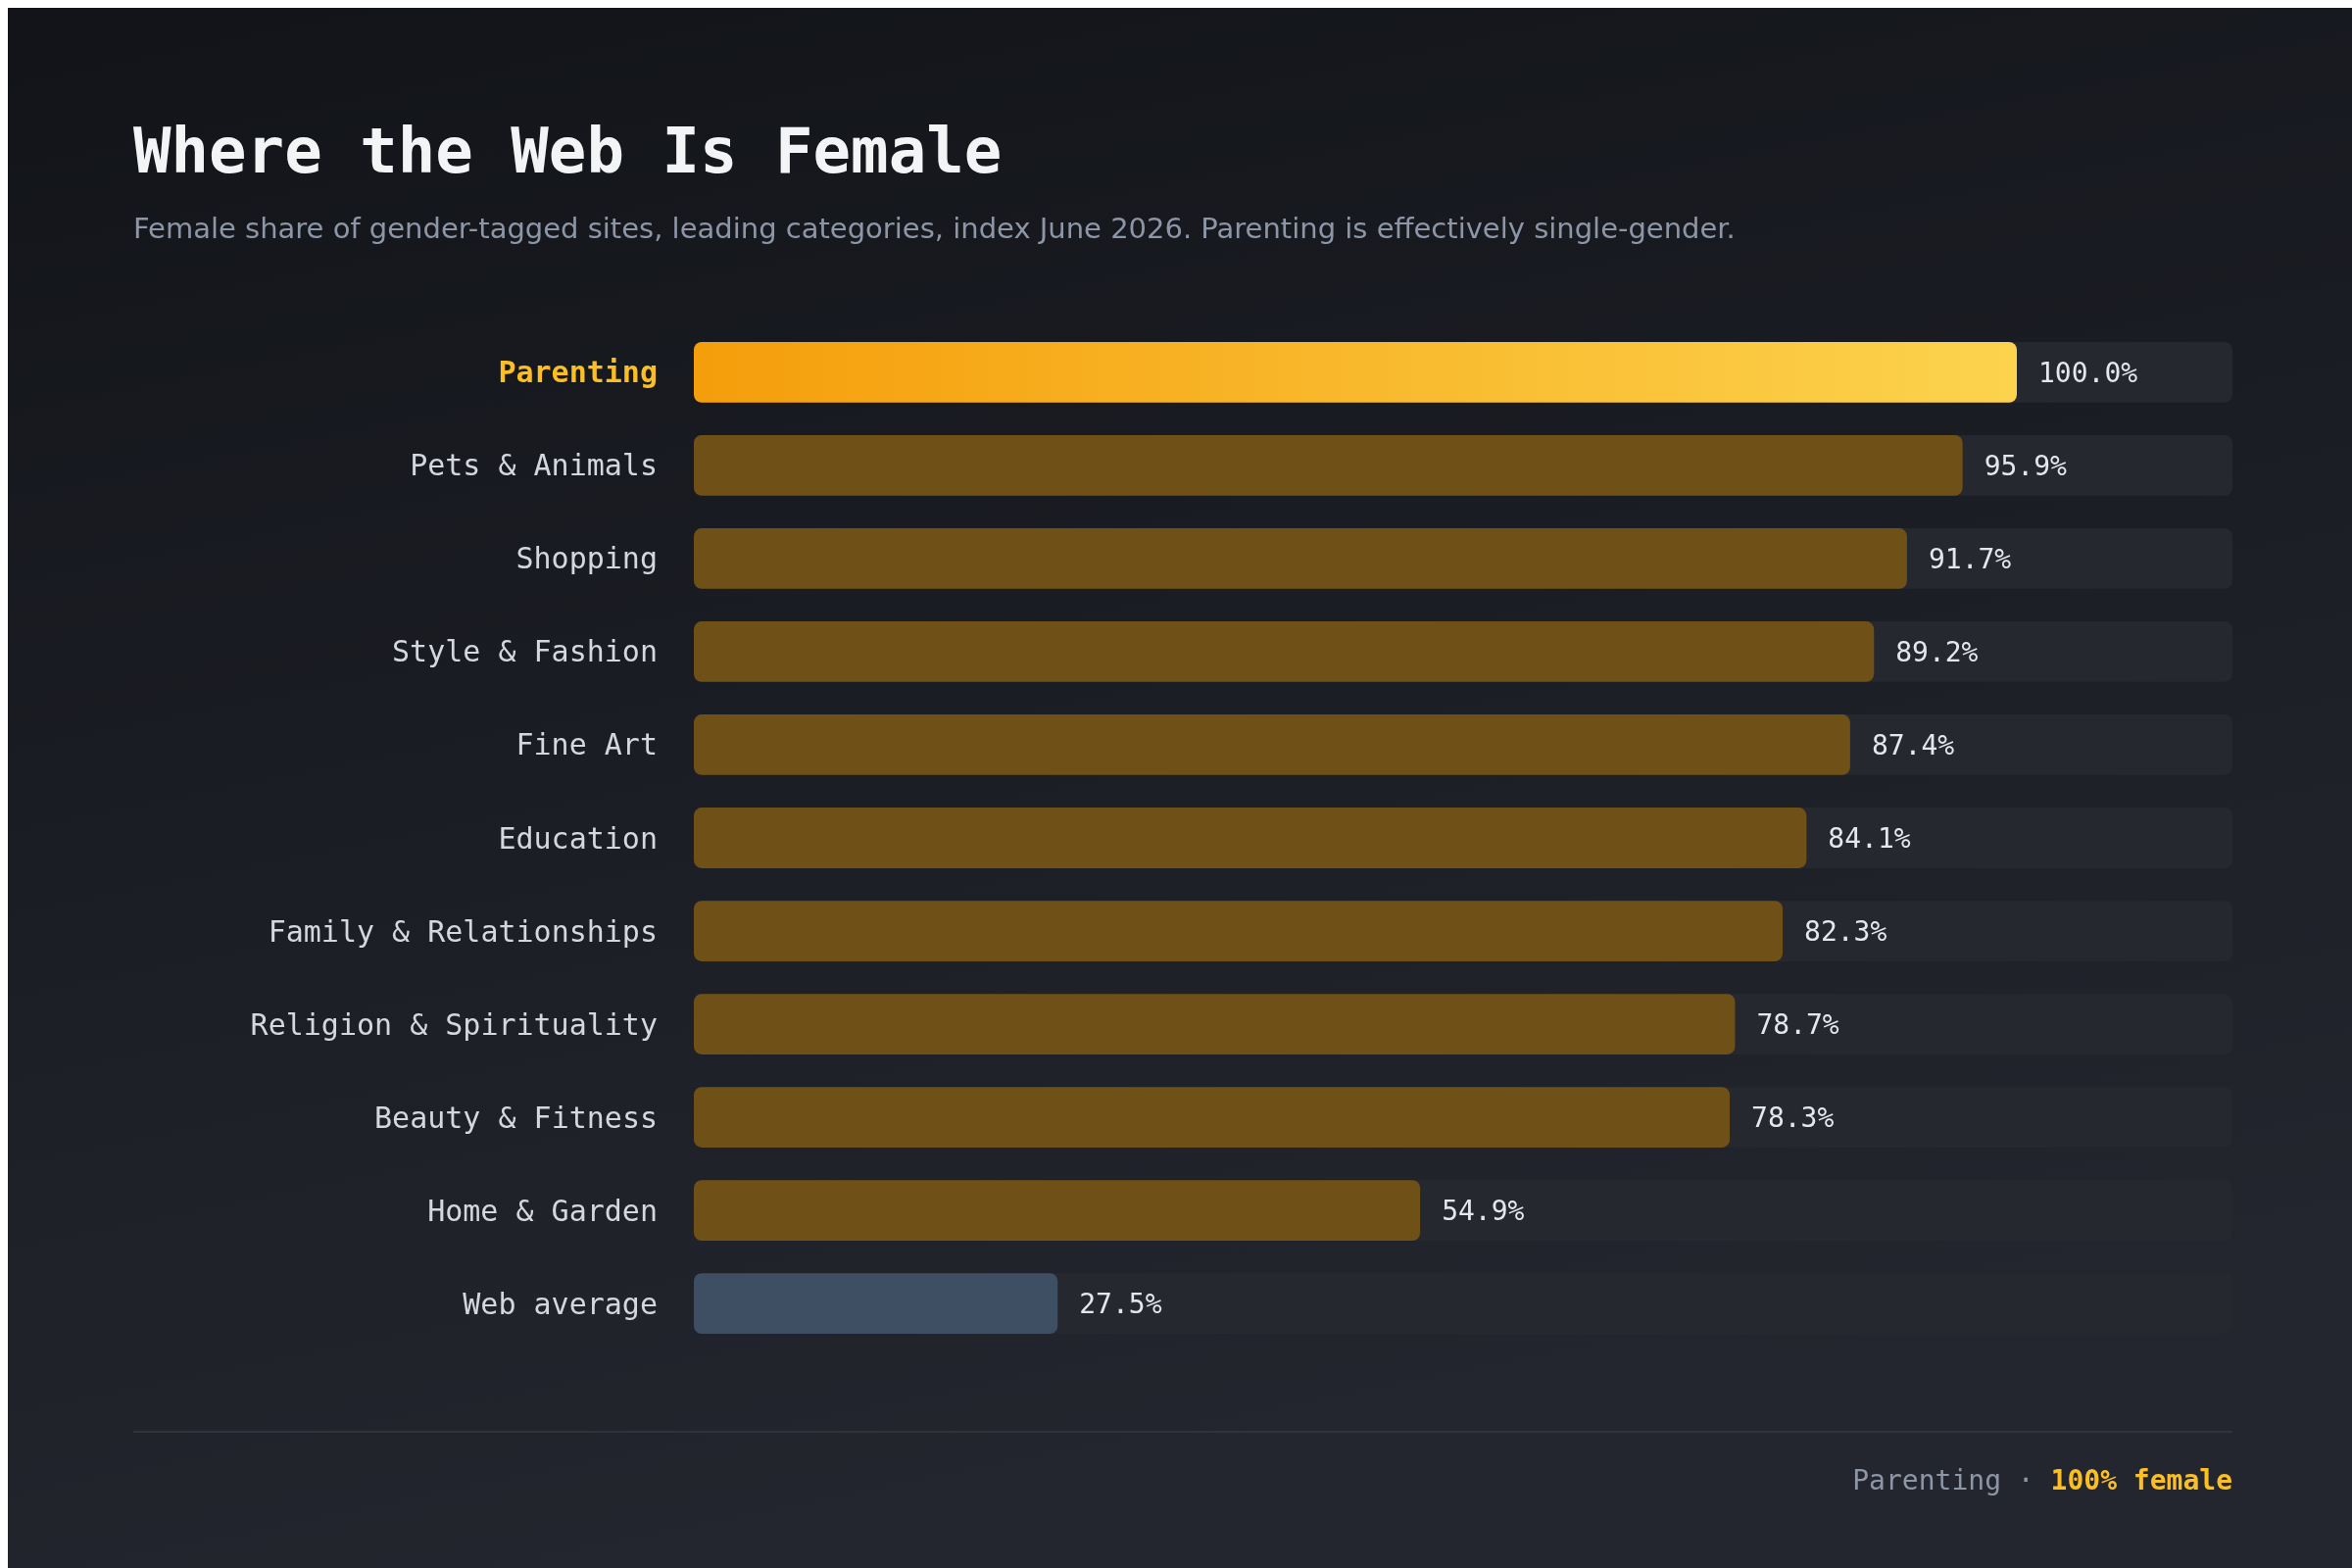 This screenshot has height=1568, width=2352. I want to click on y-tick-label: Parenting, so click(578, 372).